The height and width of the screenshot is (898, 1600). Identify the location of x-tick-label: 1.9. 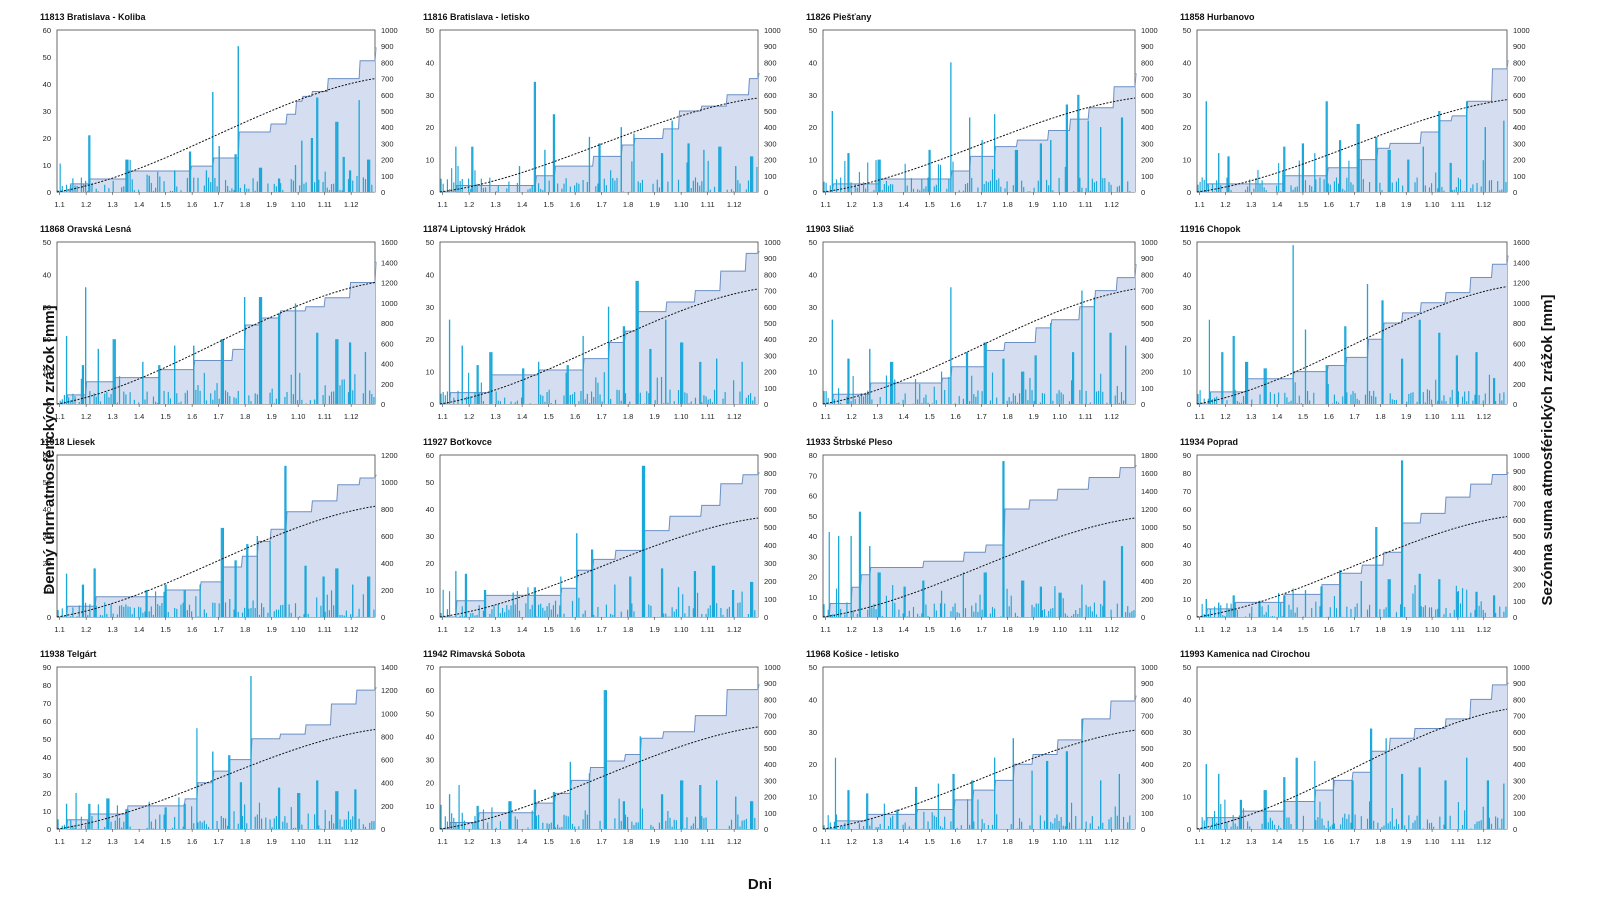
(1033, 416).